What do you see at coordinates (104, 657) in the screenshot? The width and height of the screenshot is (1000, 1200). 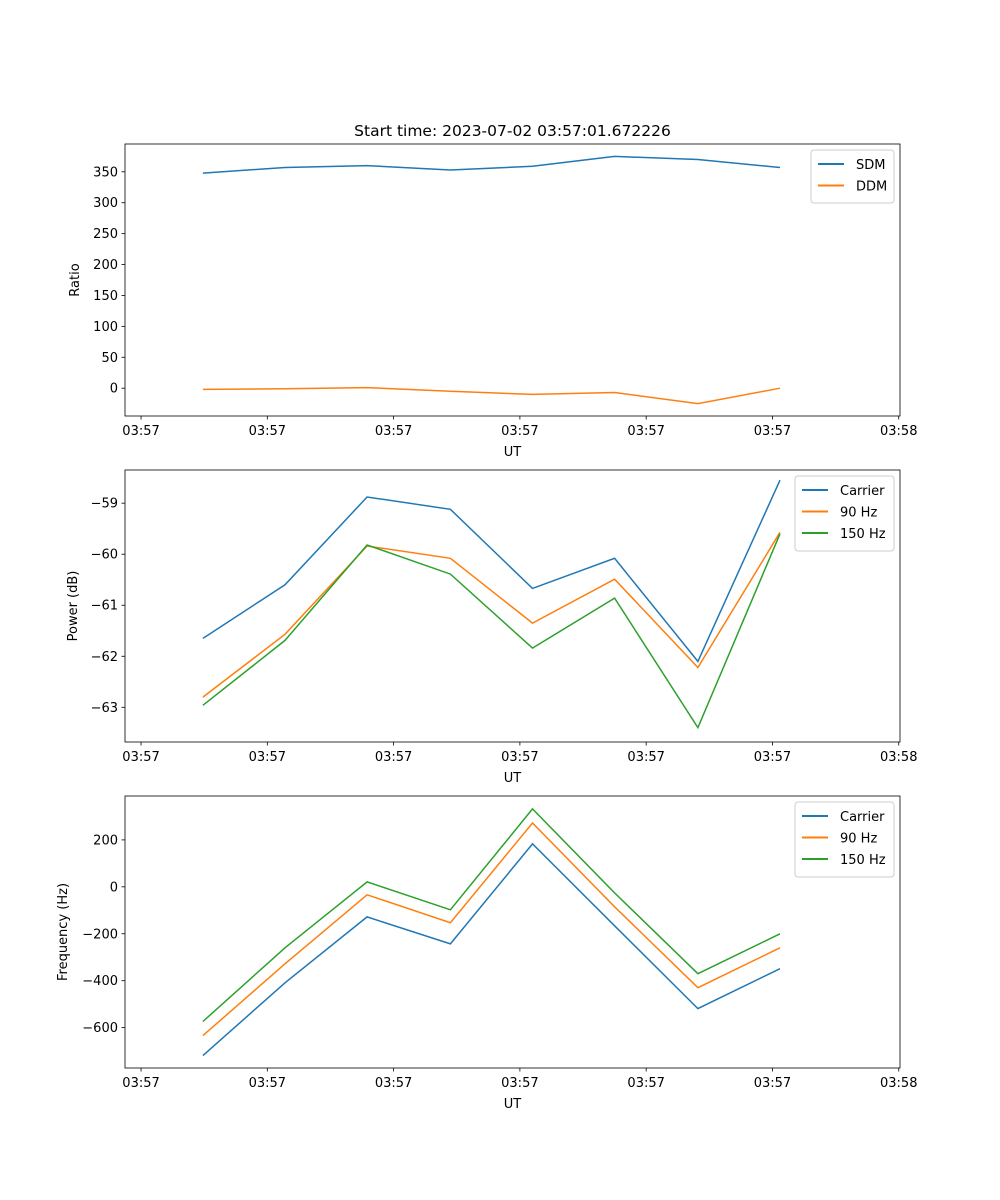 I see `y-tick-label: −62` at bounding box center [104, 657].